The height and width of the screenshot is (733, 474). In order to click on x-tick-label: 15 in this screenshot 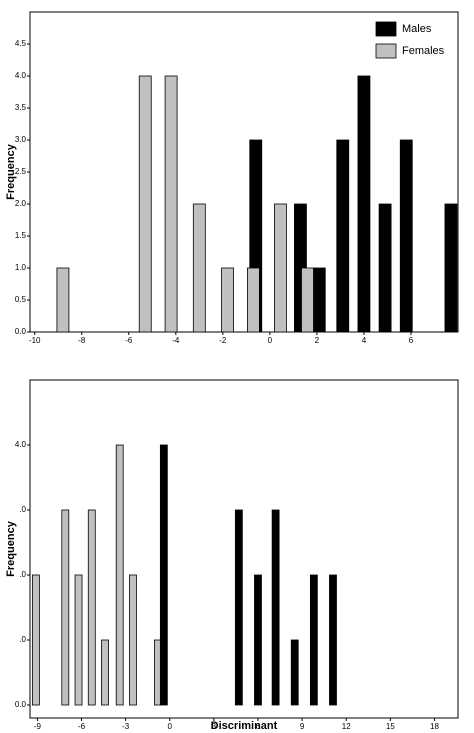, I will do `click(390, 726)`.